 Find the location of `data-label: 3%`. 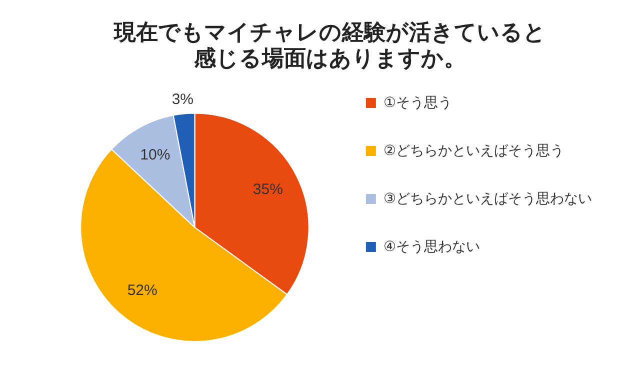

data-label: 3% is located at coordinates (183, 99).